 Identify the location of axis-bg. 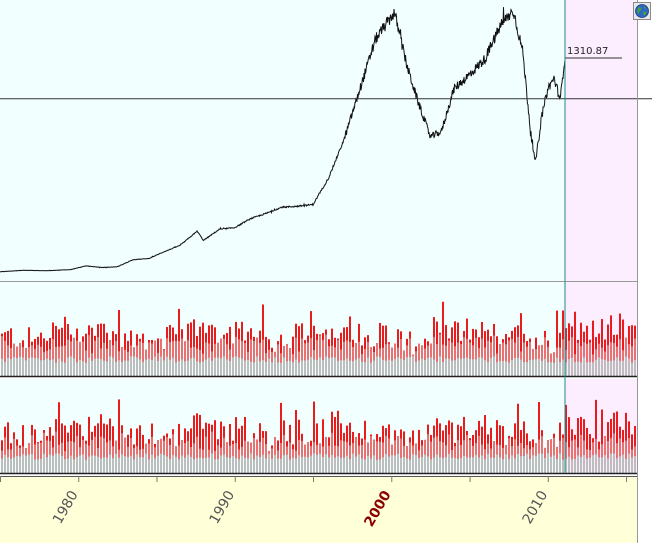
(318, 509).